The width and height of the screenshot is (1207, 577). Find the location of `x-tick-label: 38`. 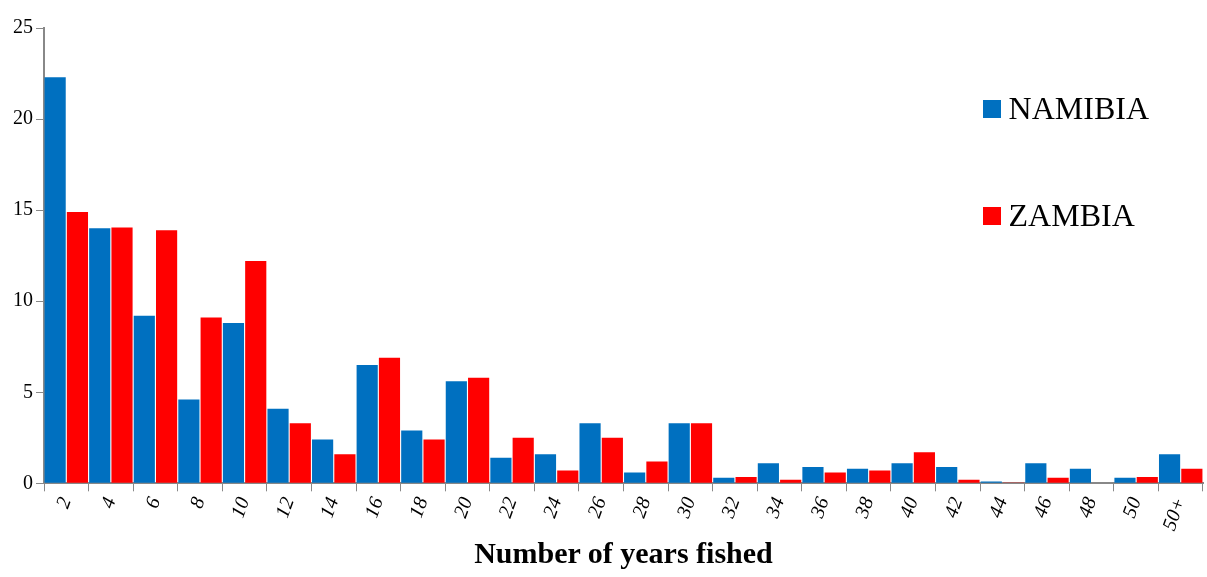

x-tick-label: 38 is located at coordinates (863, 508).